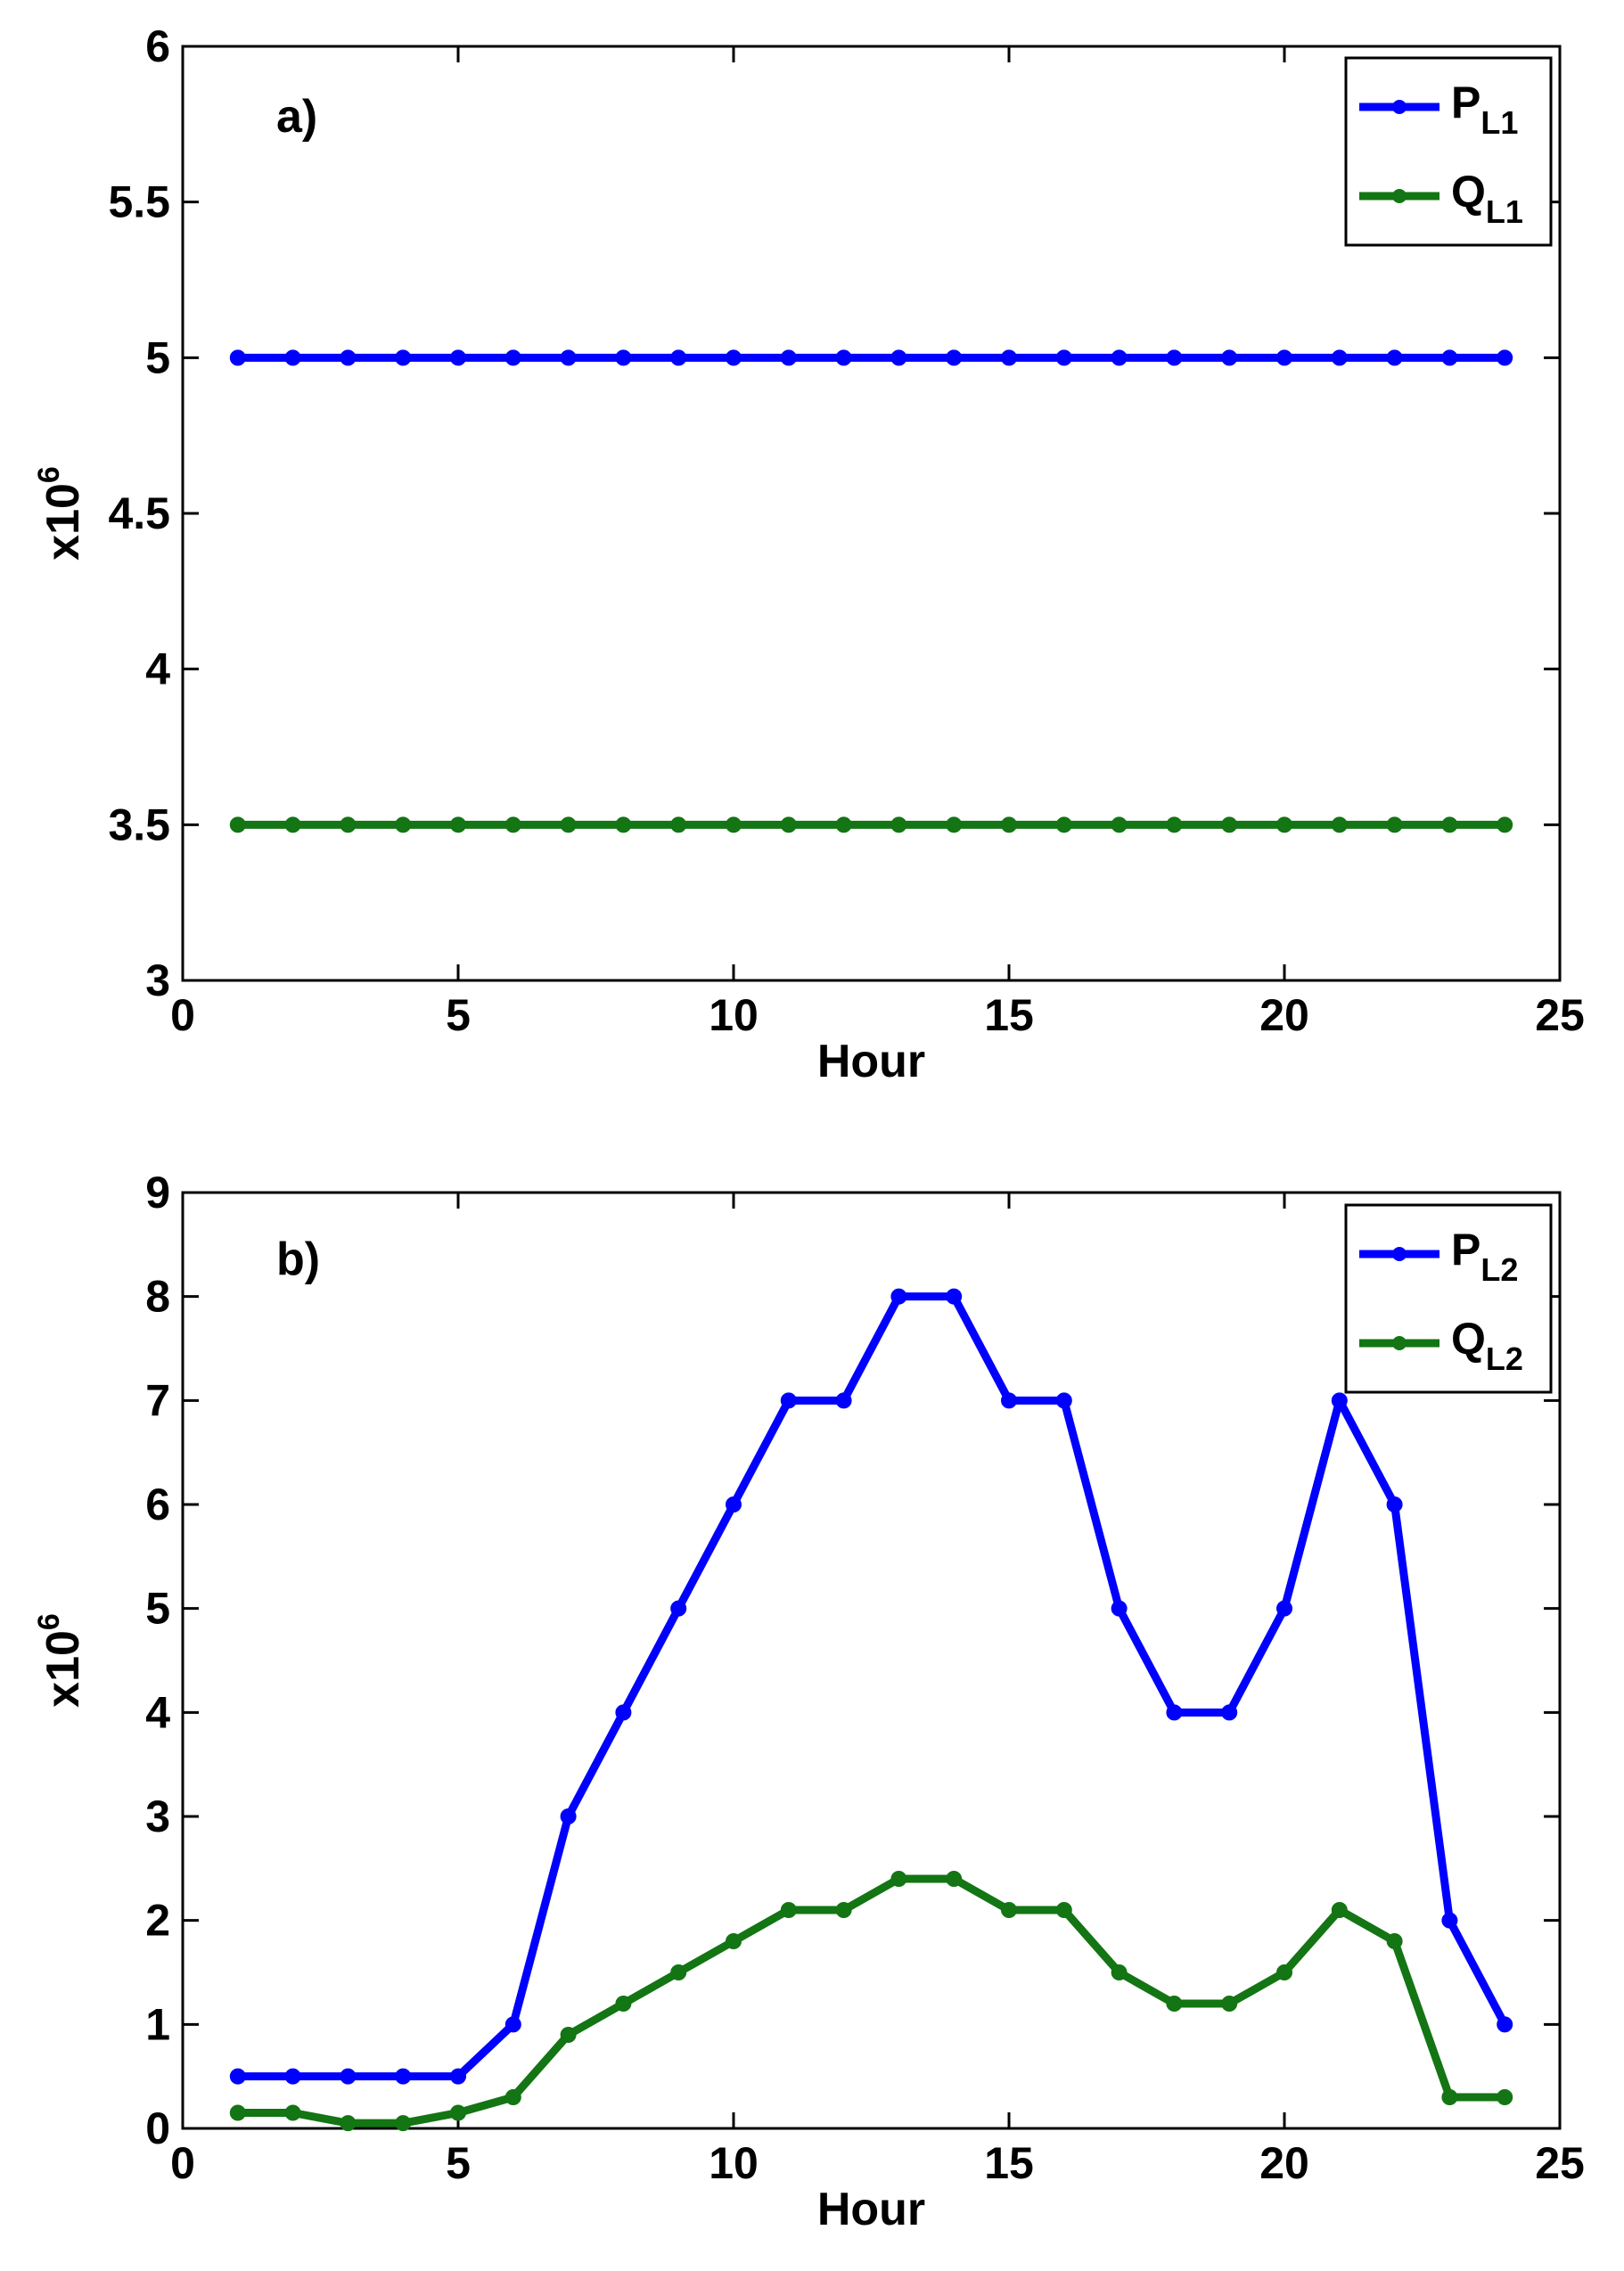 This screenshot has width=1624, height=2271. What do you see at coordinates (157, 2128) in the screenshot?
I see `y-tick-label: 0` at bounding box center [157, 2128].